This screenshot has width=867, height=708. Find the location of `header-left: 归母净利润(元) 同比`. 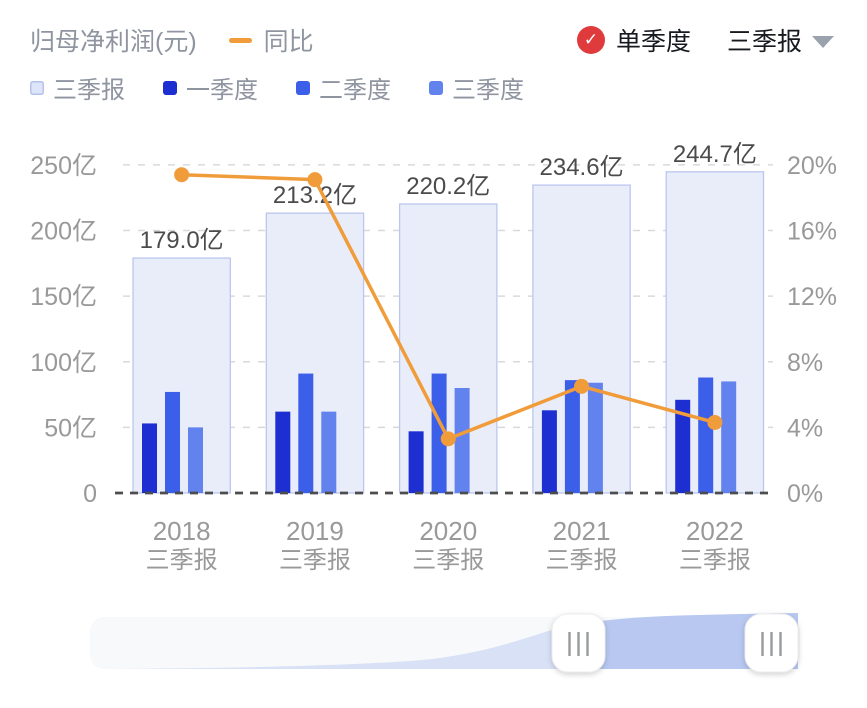

header-left: 归母净利润(元) 同比 is located at coordinates (172, 40).